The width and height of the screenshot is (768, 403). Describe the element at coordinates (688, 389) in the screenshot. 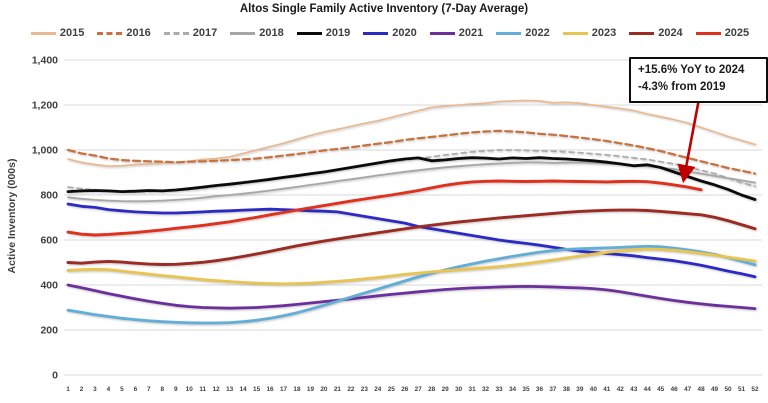

I see `x-tick-label: 47` at that location.